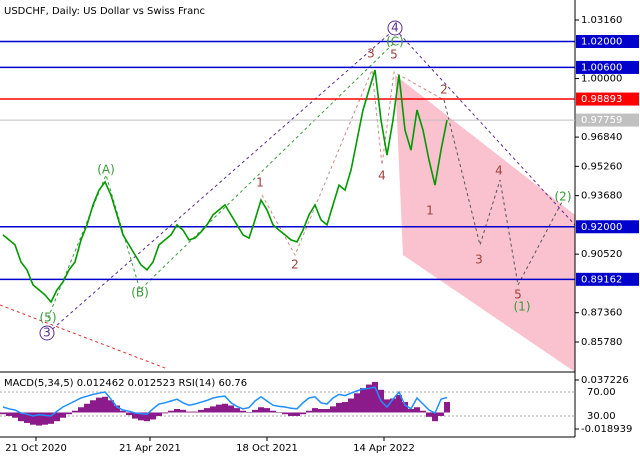 This screenshot has height=457, width=640. What do you see at coordinates (267, 448) in the screenshot?
I see `x-tick-label: 18 Oct 2021` at bounding box center [267, 448].